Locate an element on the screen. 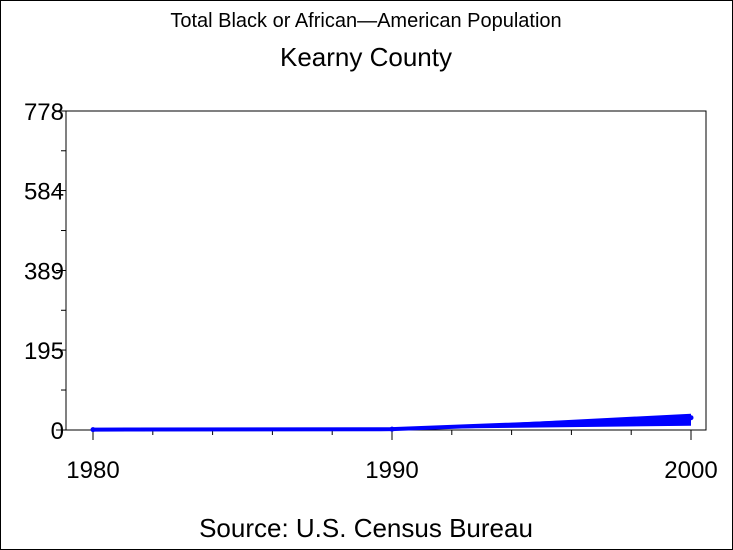 Image resolution: width=733 pixels, height=550 pixels. y-axis: 0 195 389 584 778 is located at coordinates (45, 272).